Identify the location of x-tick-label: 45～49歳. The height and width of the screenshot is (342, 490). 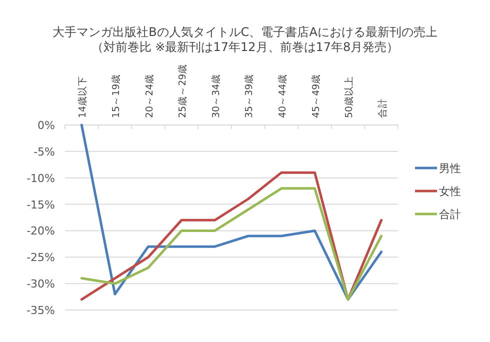
(316, 96).